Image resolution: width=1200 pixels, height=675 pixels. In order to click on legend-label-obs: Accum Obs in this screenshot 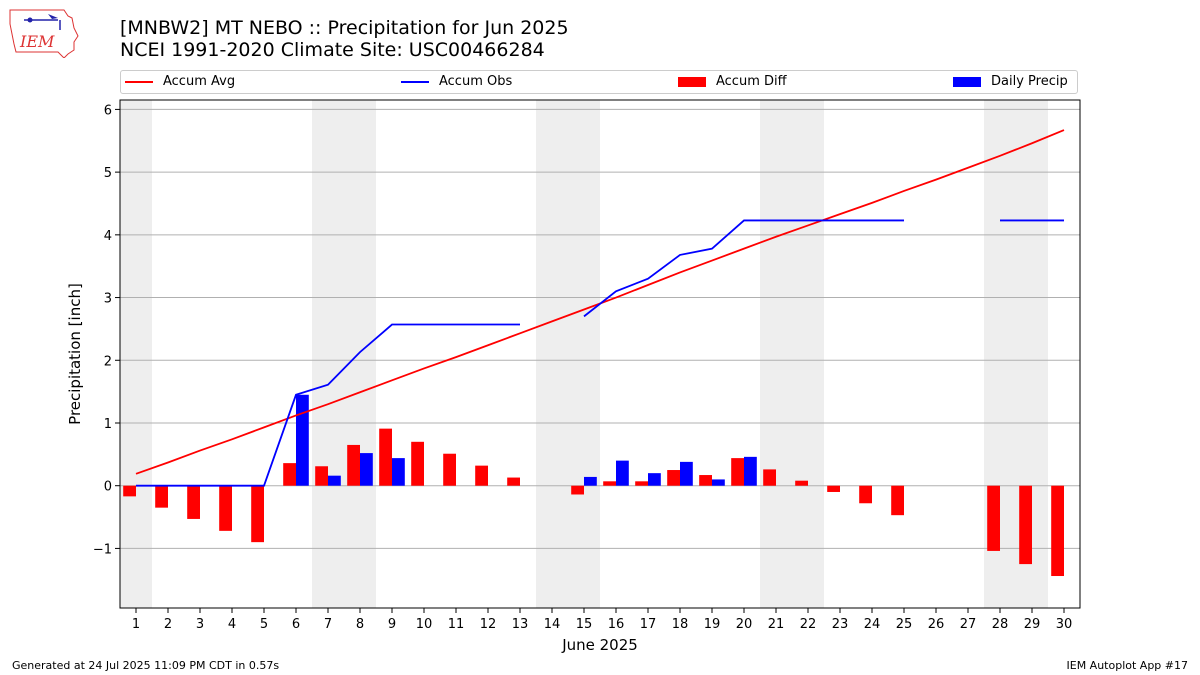, I will do `click(476, 81)`.